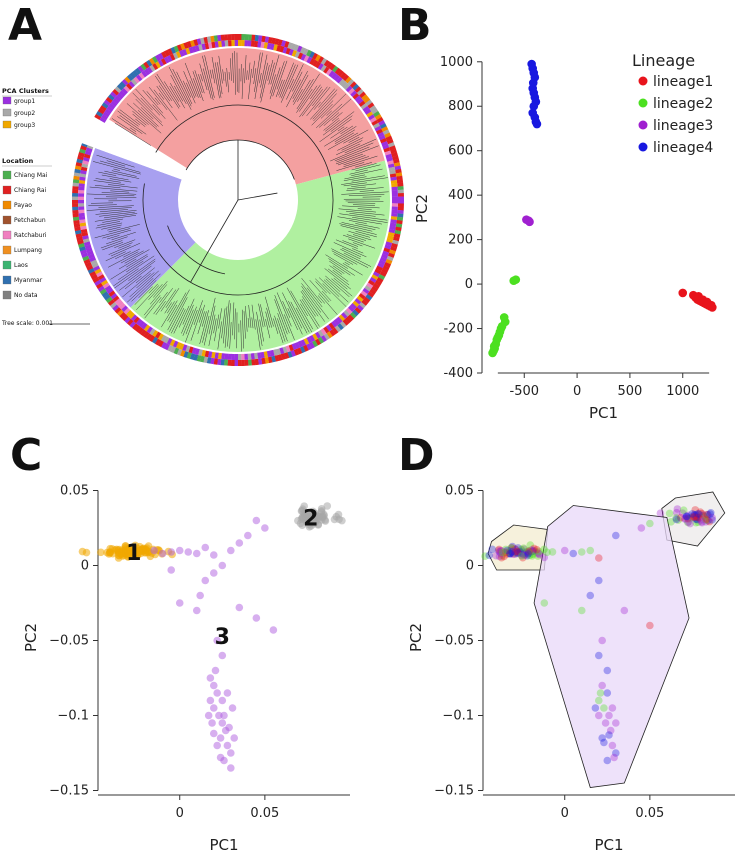  I want to click on location-label: Chiang Mai, so click(31, 175).